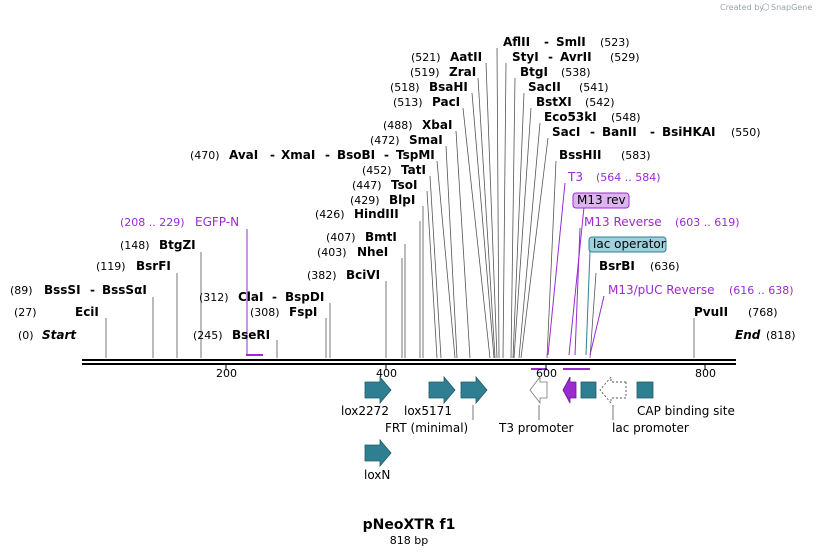  I want to click on enzyme-ecii: EciI, so click(87, 312).